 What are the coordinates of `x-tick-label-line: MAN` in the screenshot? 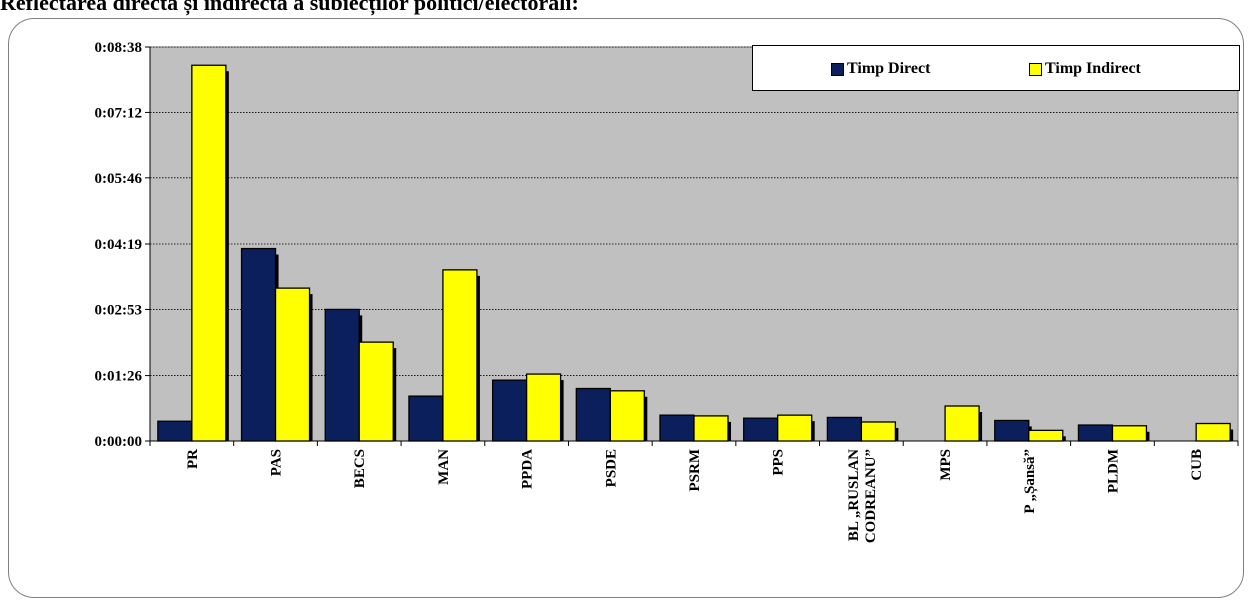 It's located at (444, 467).